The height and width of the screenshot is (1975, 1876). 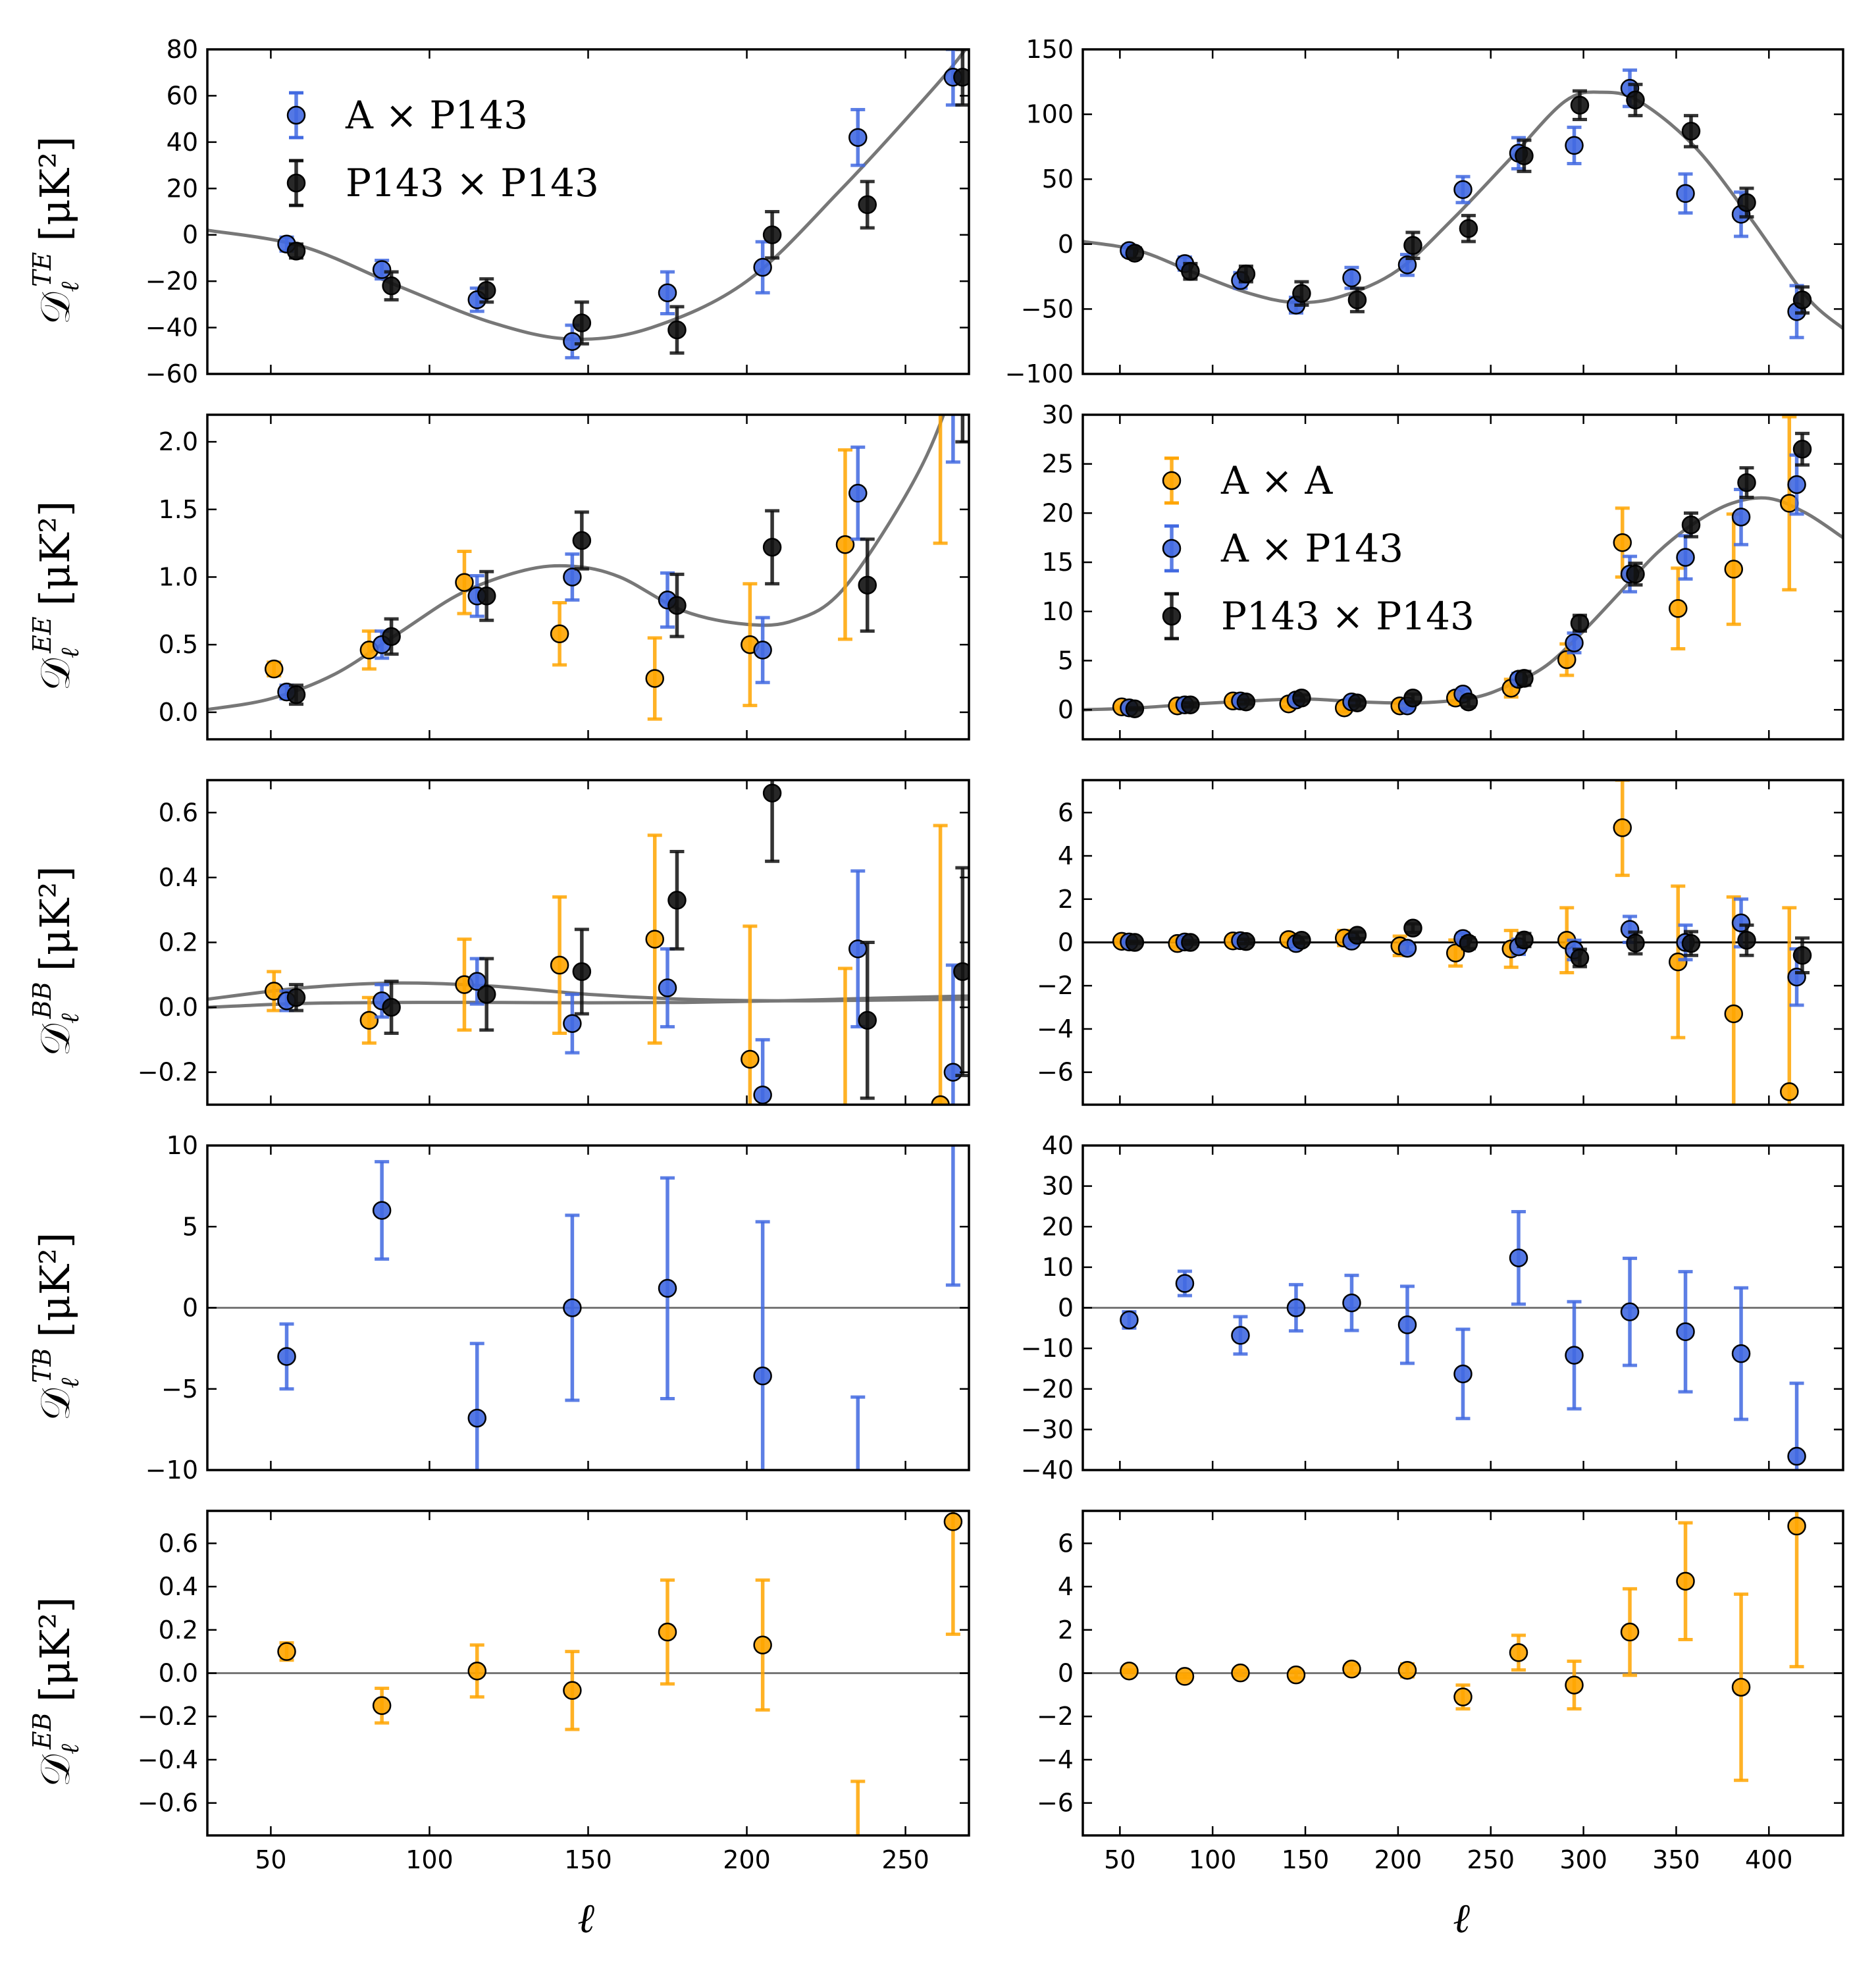 I want to click on ytick-label: 40, so click(x=1058, y=1146).